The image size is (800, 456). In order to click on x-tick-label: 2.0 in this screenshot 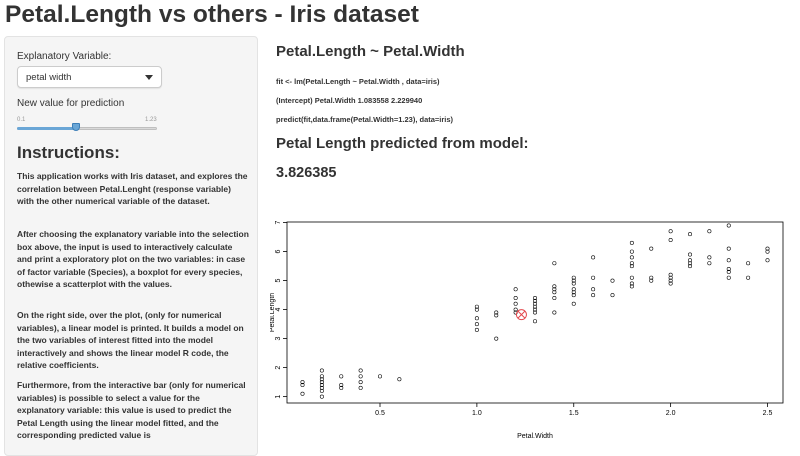, I will do `click(671, 413)`.